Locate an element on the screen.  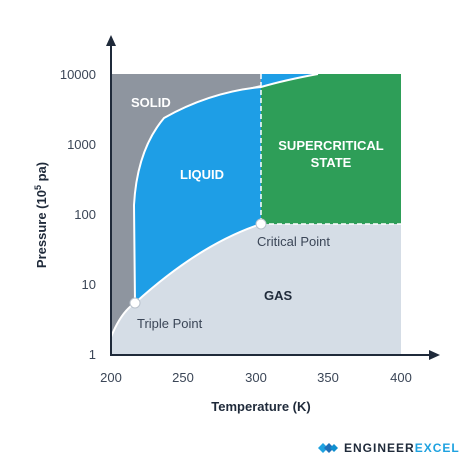
supercritical-label-line2: STATE is located at coordinates (331, 162).